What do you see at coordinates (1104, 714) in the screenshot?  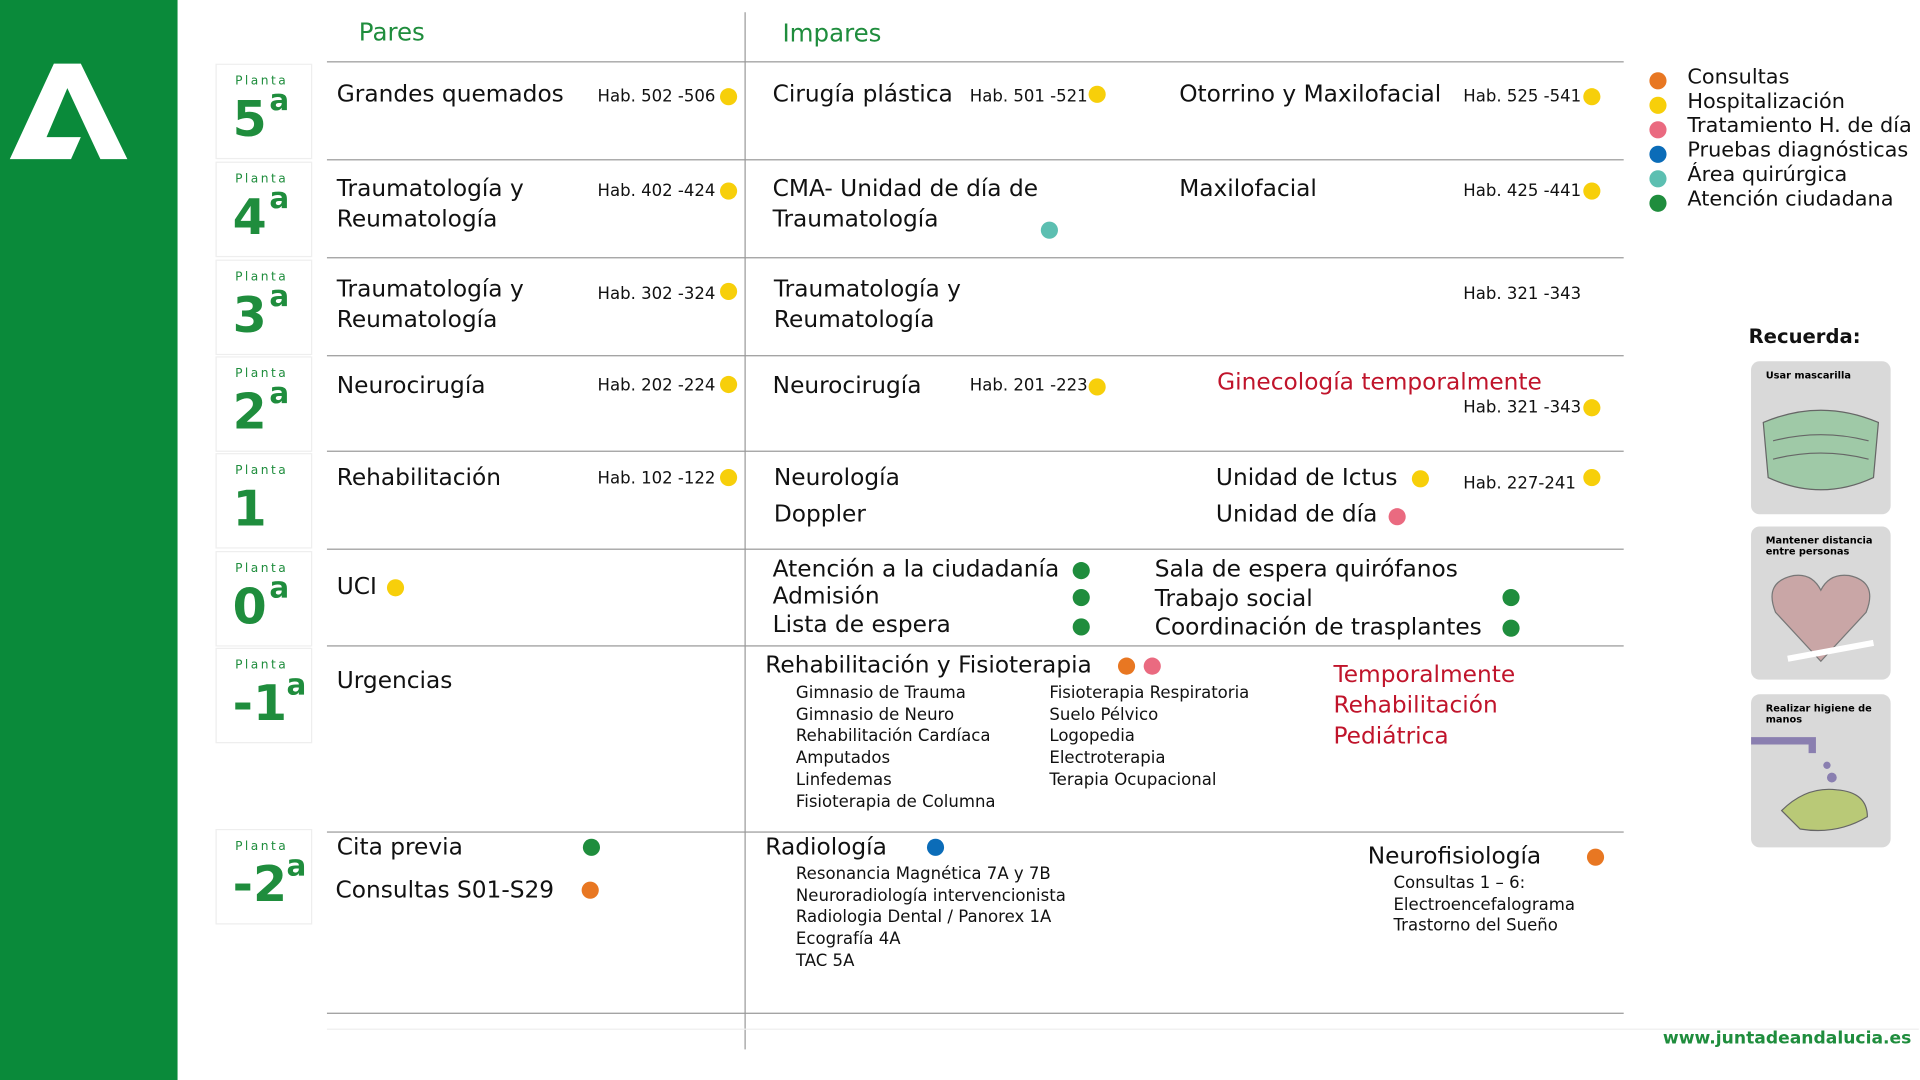 I see `sub-item: Suelo Pélvico` at bounding box center [1104, 714].